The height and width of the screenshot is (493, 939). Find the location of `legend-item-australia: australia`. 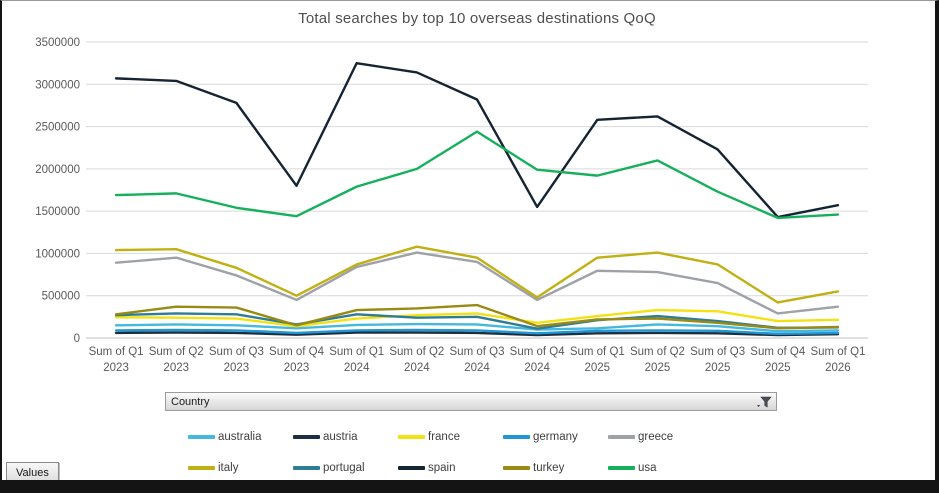

legend-item-australia: australia is located at coordinates (240, 437).